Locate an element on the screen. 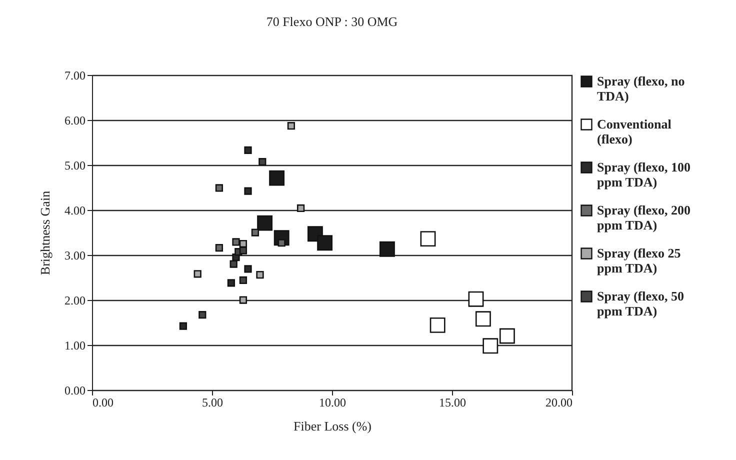 This screenshot has width=736, height=460. x-tick-label: 20.00 is located at coordinates (559, 403).